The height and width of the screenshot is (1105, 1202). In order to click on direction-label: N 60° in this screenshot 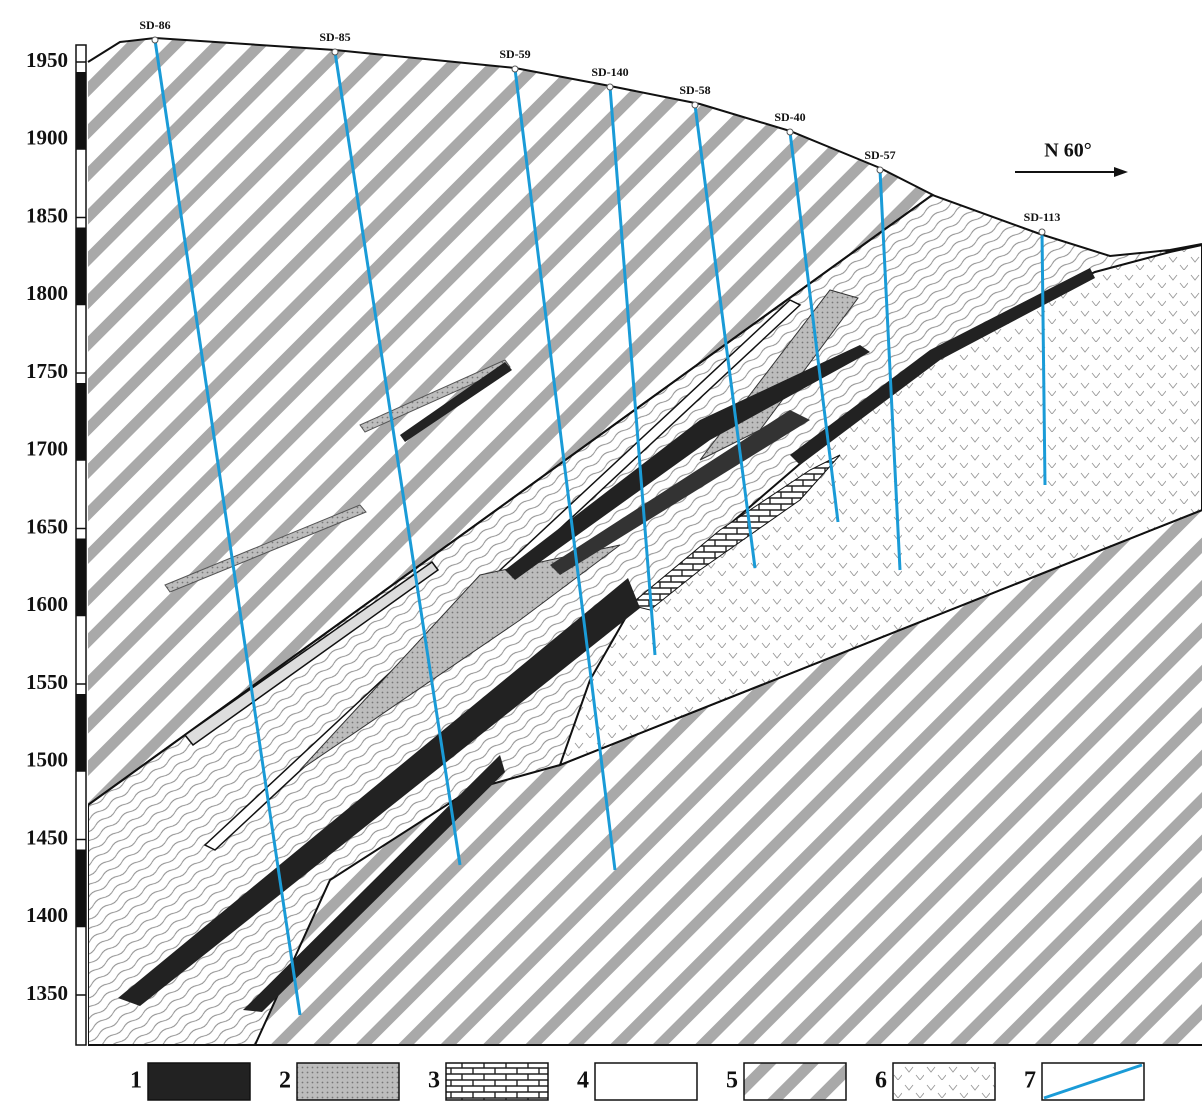, I will do `click(1067, 151)`.